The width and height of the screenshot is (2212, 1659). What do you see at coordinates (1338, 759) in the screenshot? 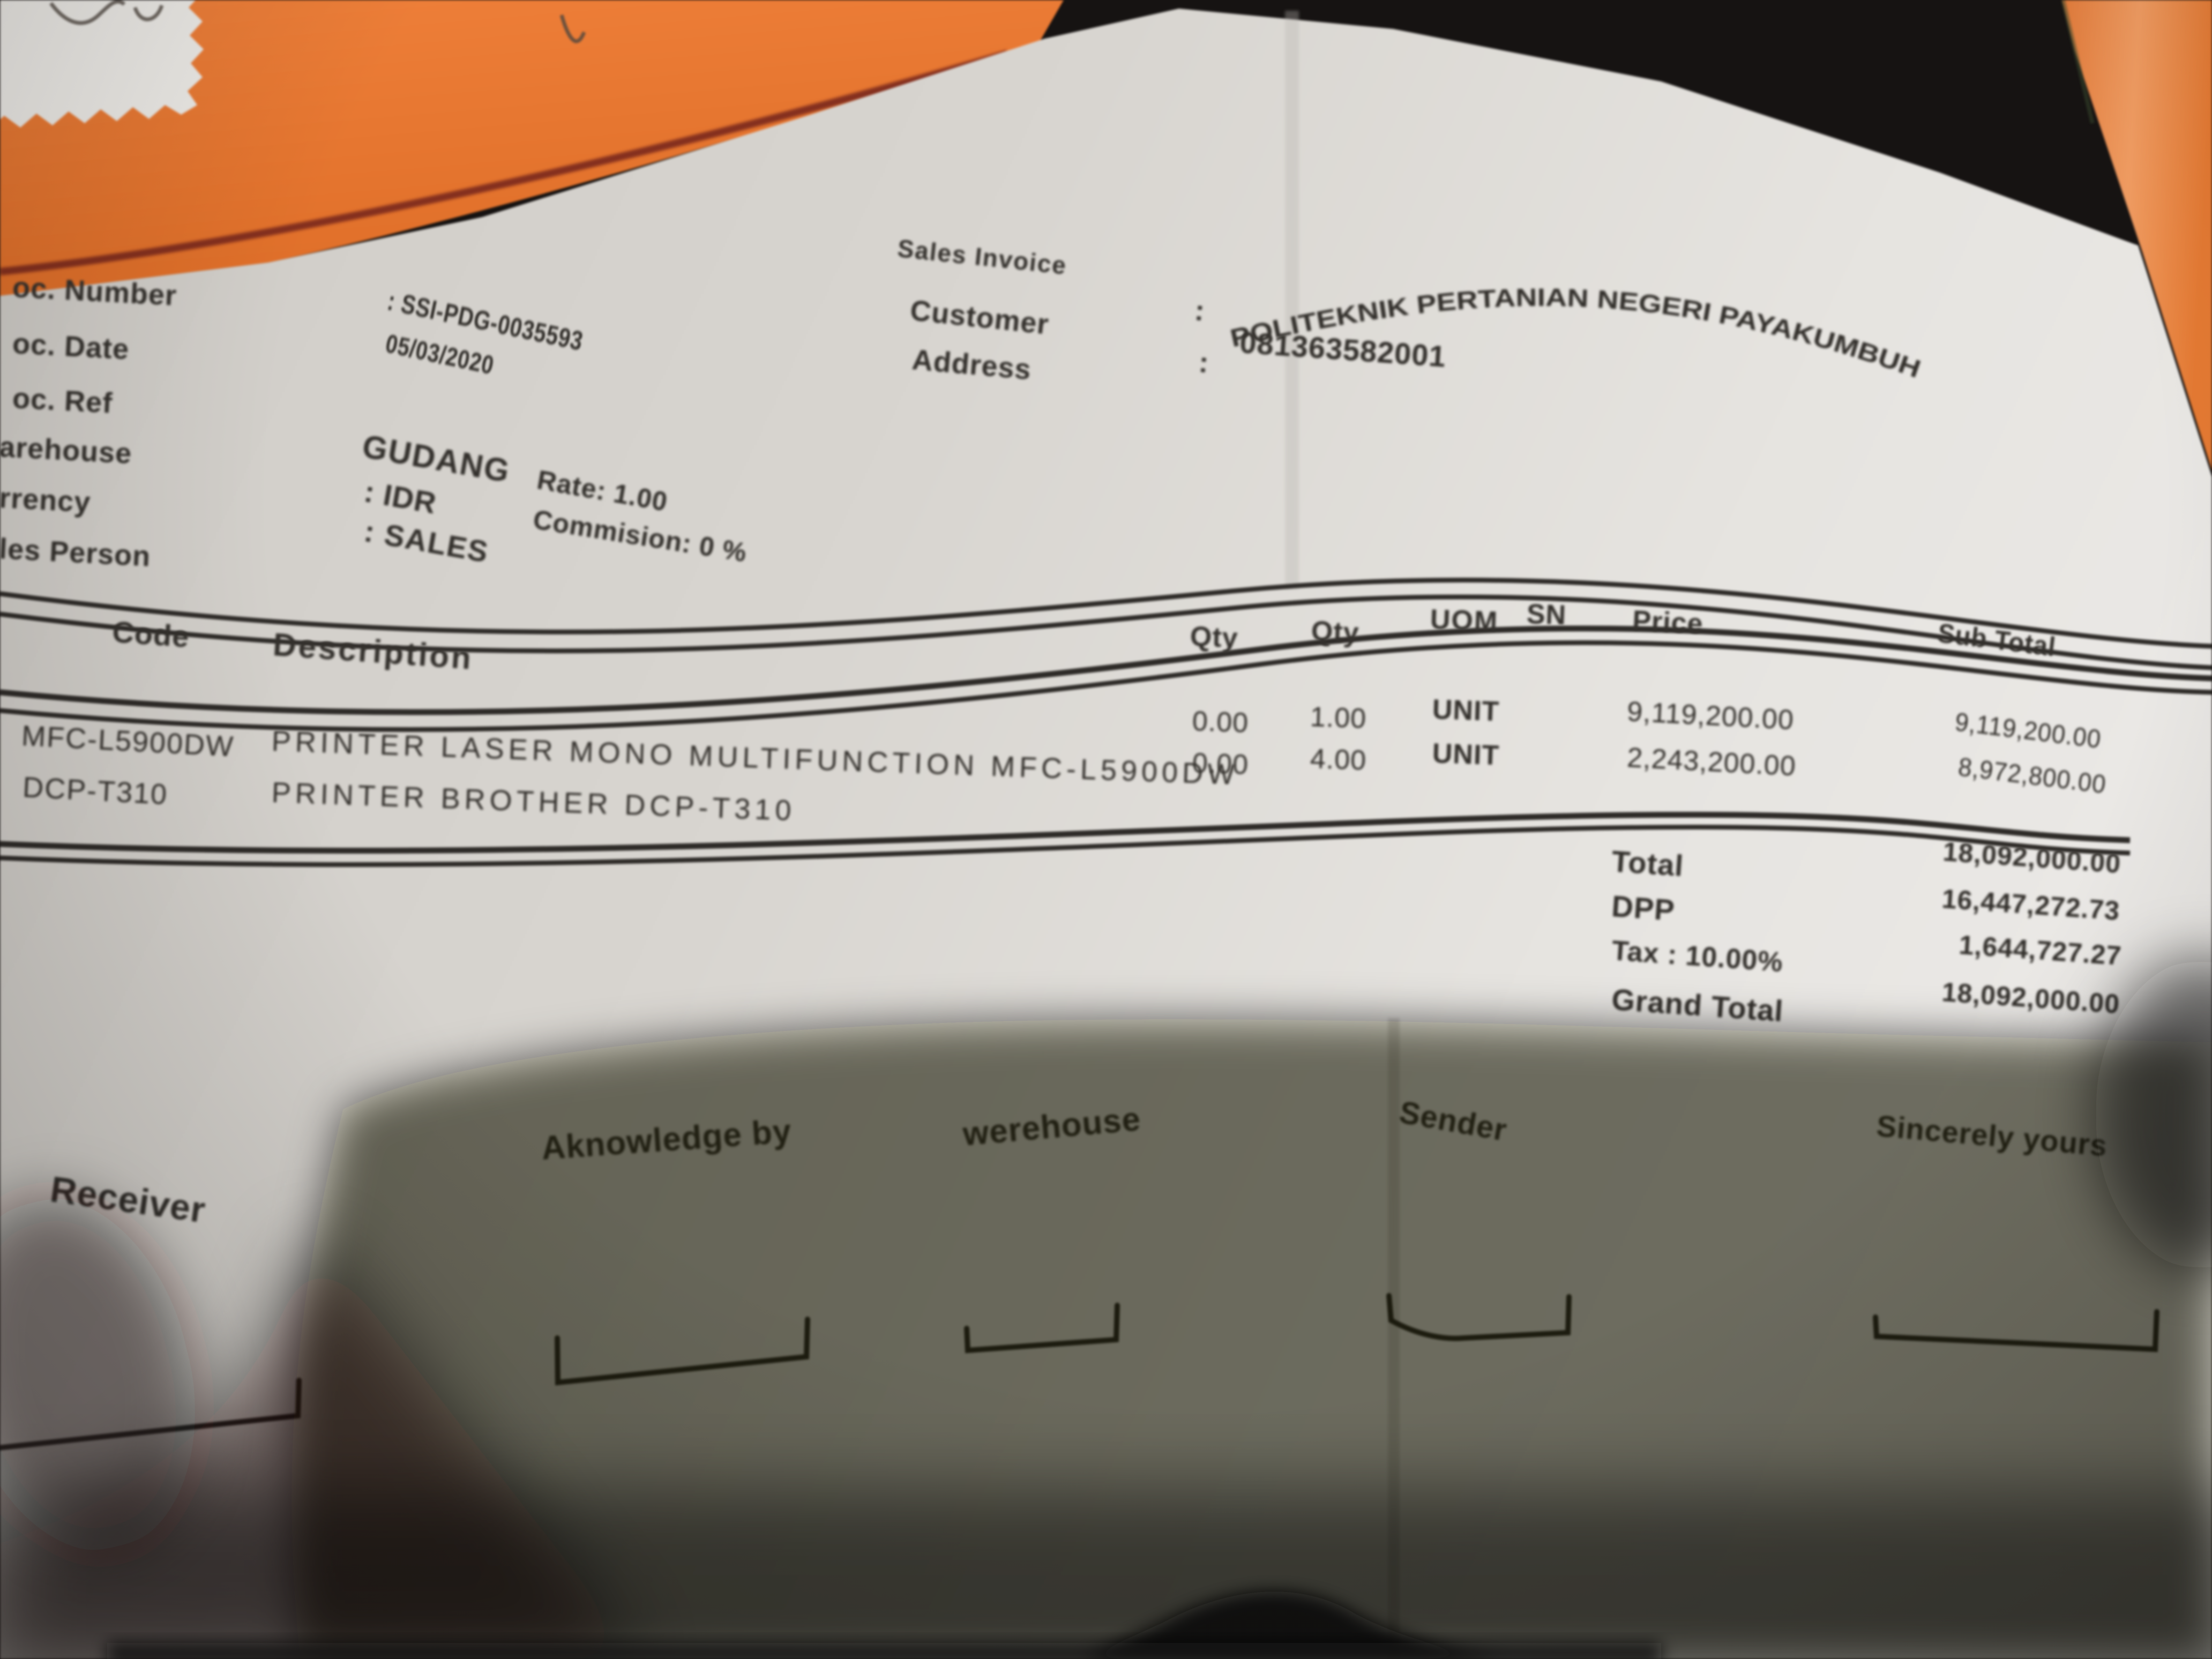
I see `row-qty2: 4.00` at bounding box center [1338, 759].